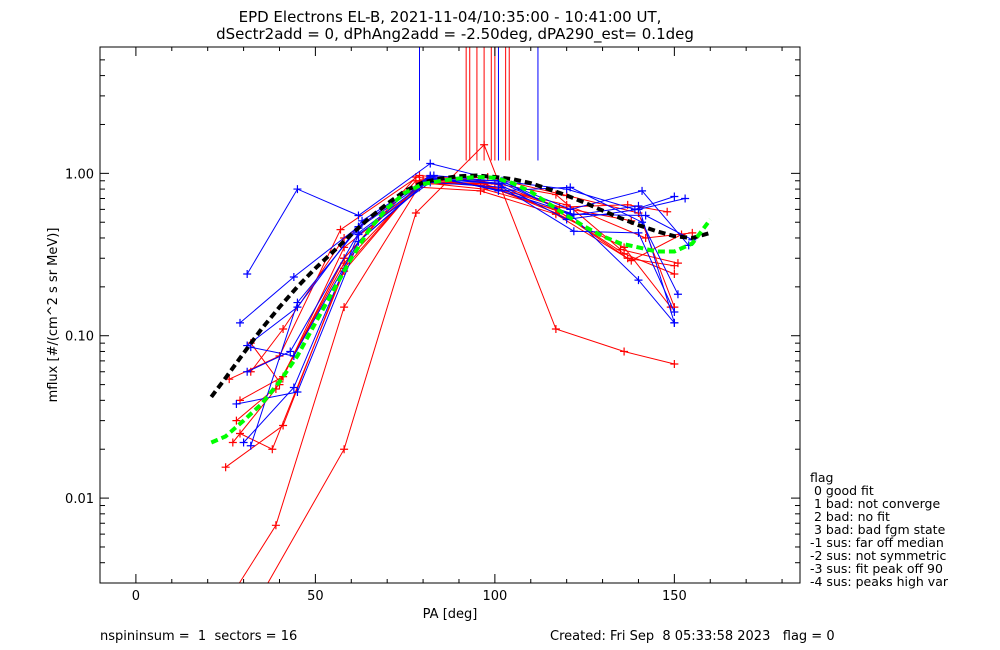 The image size is (1000, 650). I want to click on x-tick-label: 100, so click(494, 596).